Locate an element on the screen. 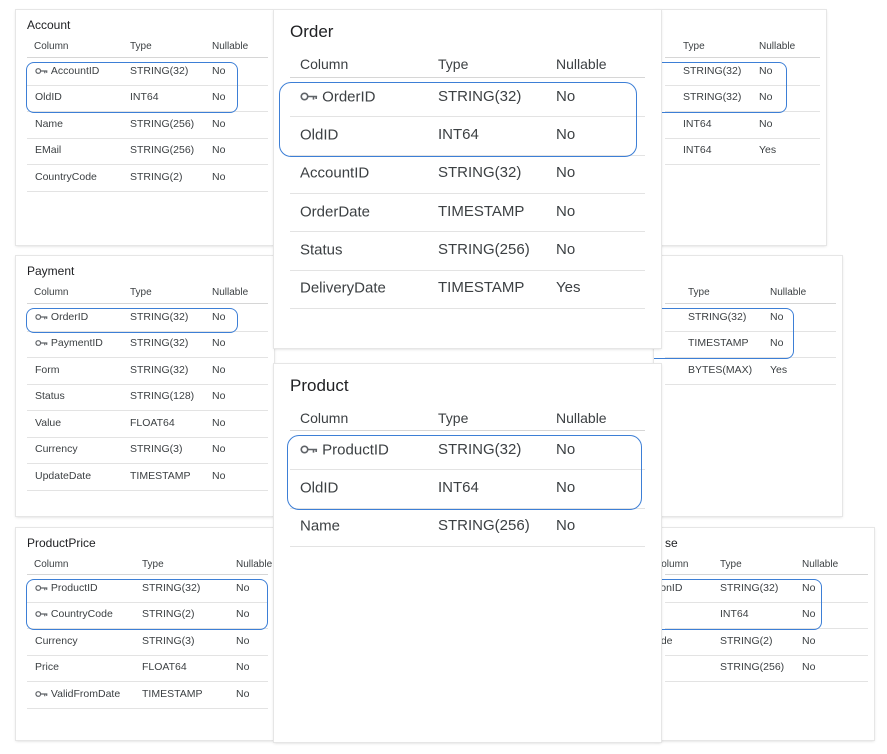 Image resolution: width=887 pixels, height=754 pixels. column-name: CountryCode is located at coordinates (66, 176).